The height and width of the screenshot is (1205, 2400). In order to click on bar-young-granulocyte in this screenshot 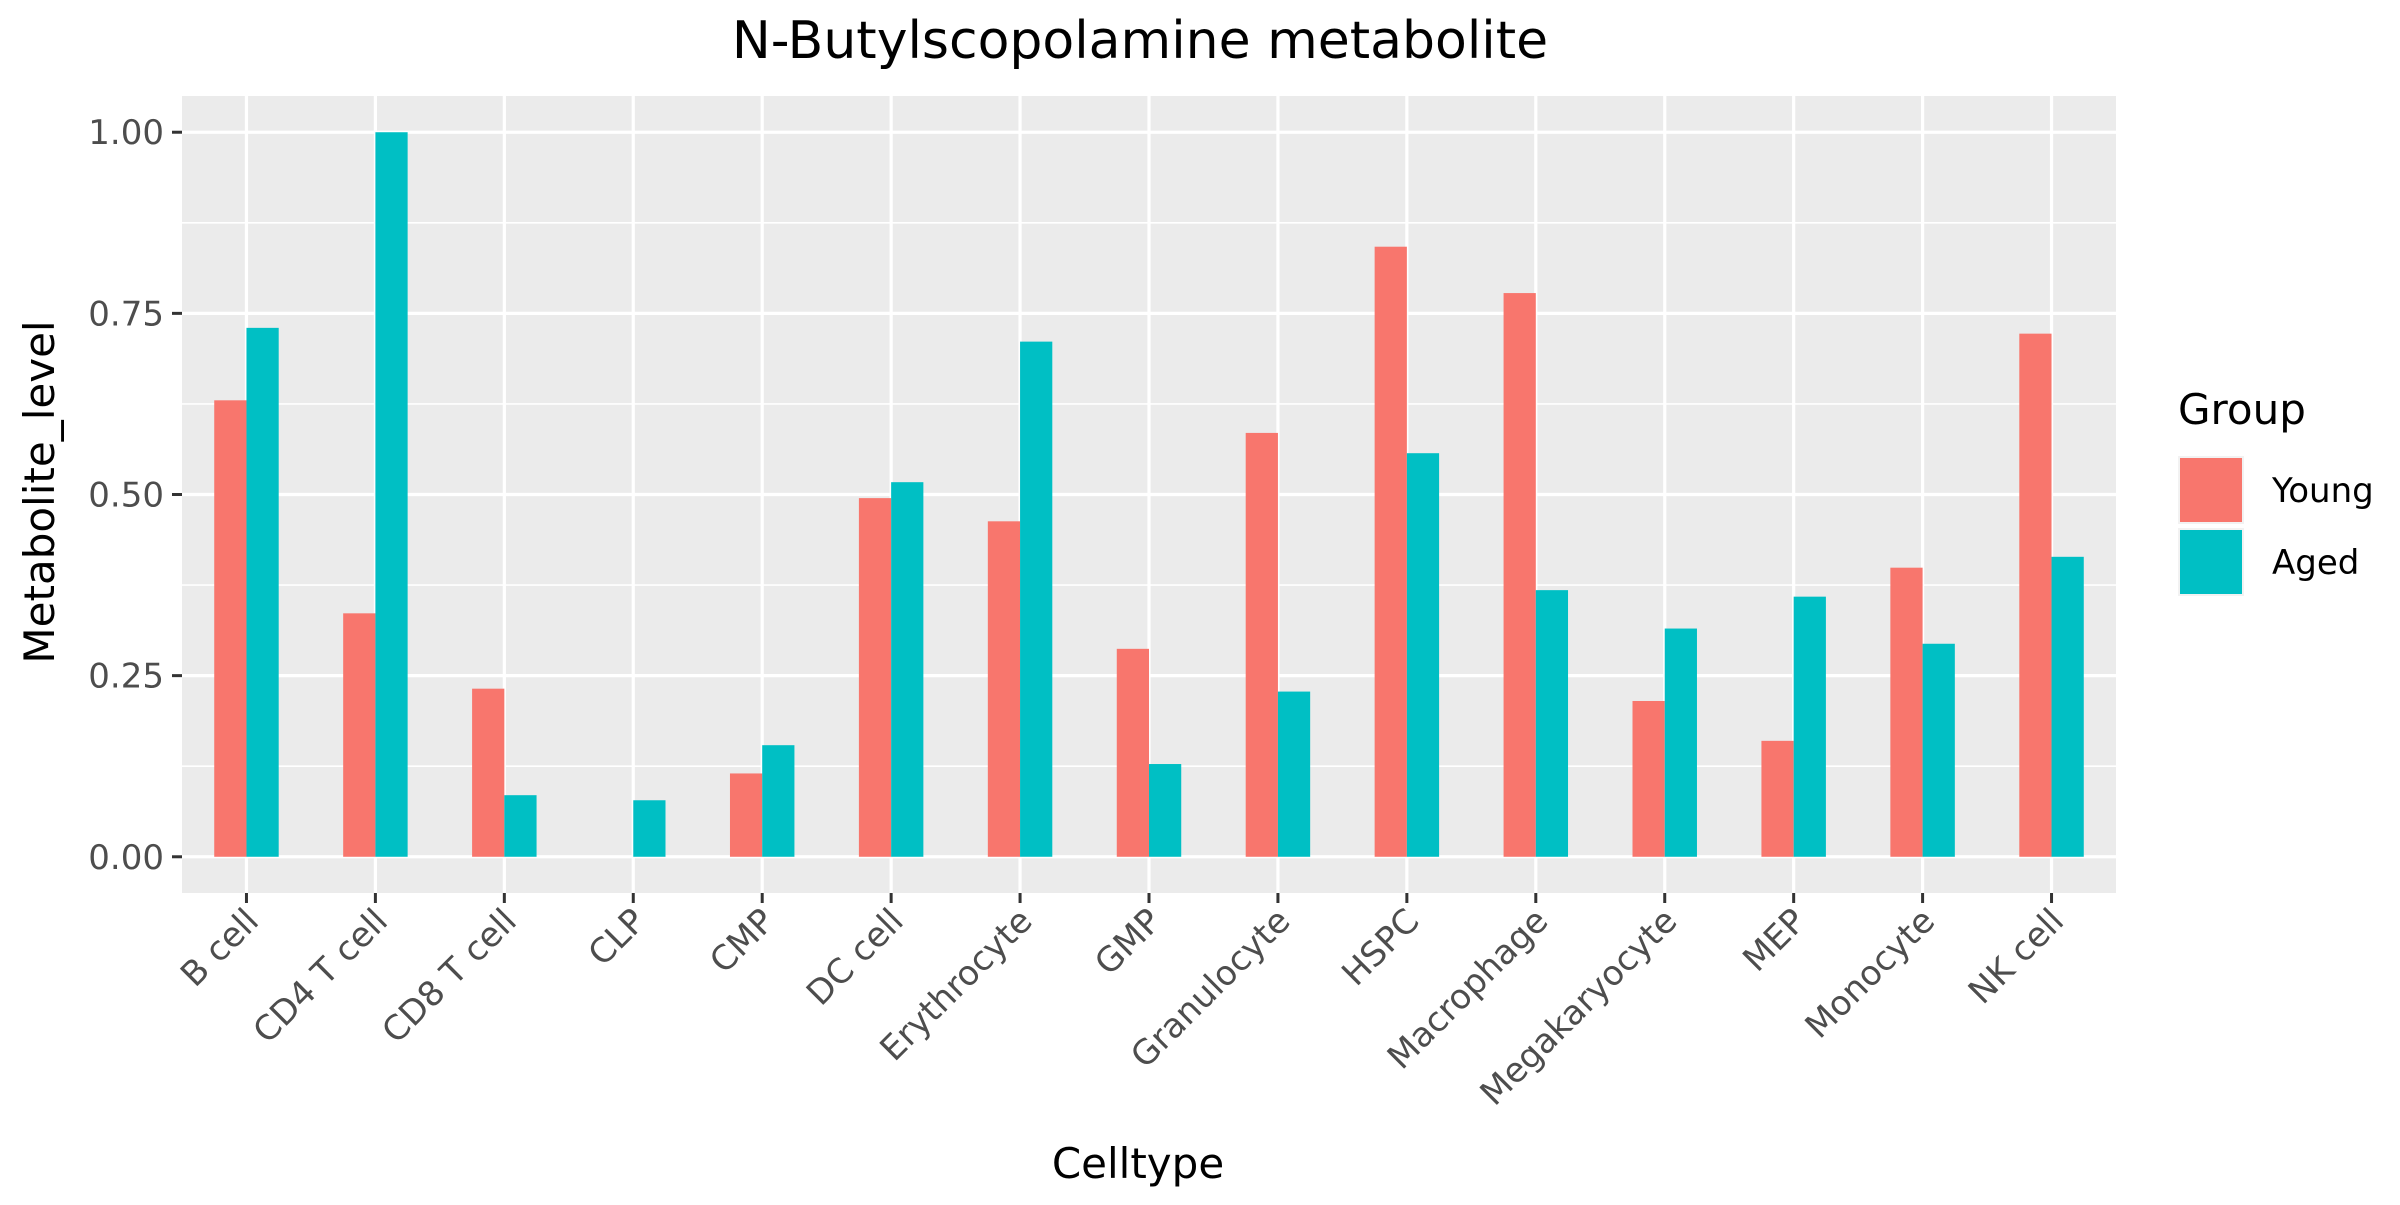, I will do `click(1261, 644)`.